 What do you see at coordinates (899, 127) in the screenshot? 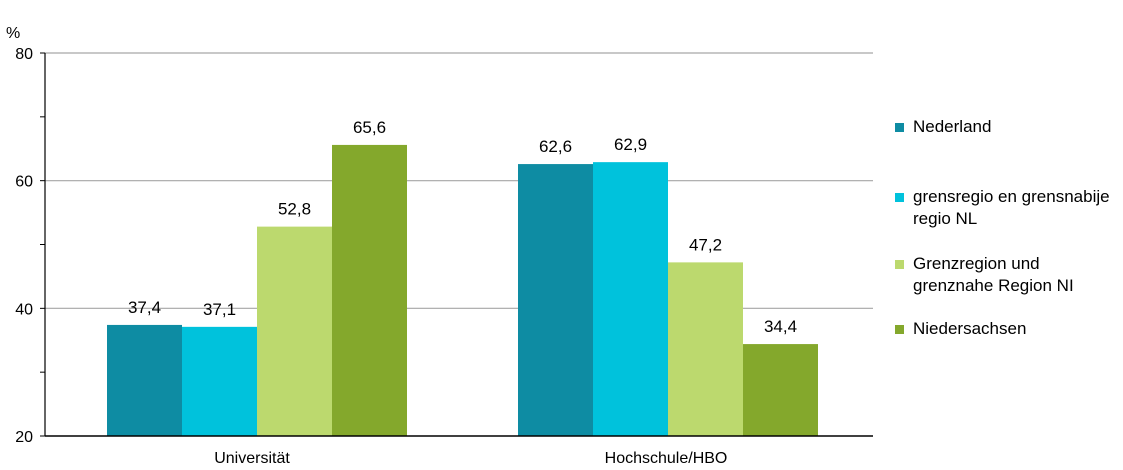
I see `legend-swatch-nederland` at bounding box center [899, 127].